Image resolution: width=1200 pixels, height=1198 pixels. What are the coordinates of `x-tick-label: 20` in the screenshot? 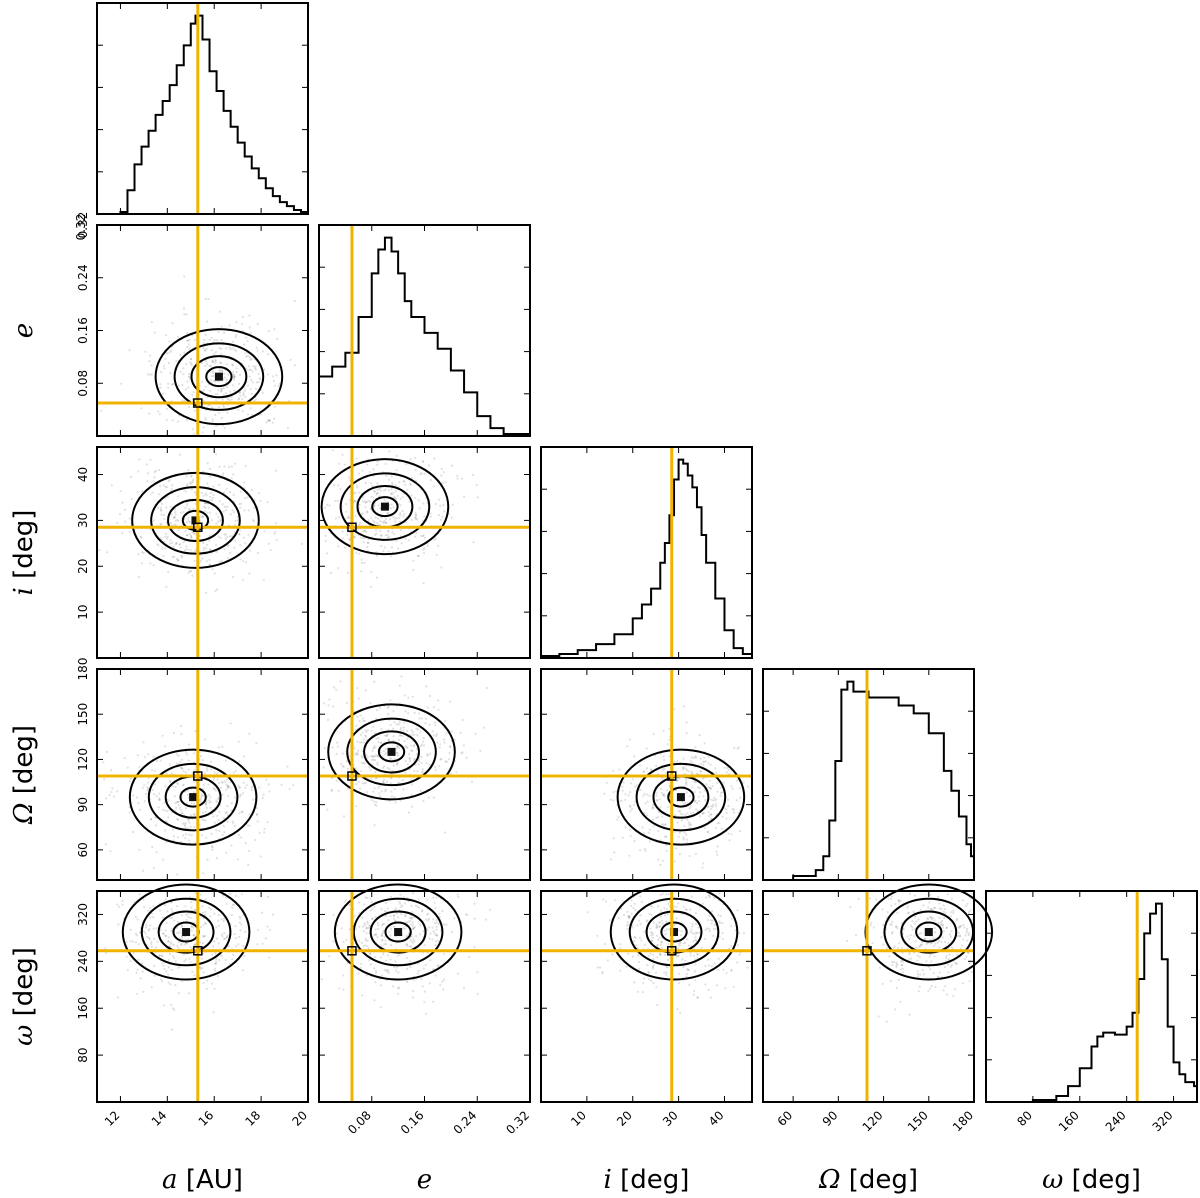 It's located at (624, 1118).